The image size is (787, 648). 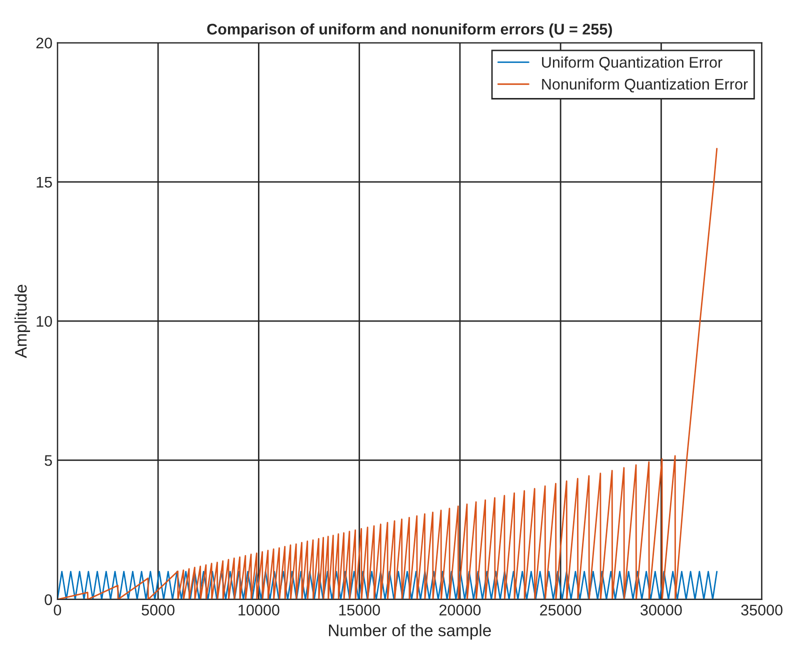 What do you see at coordinates (44, 43) in the screenshot?
I see `y-tick-label: 20` at bounding box center [44, 43].